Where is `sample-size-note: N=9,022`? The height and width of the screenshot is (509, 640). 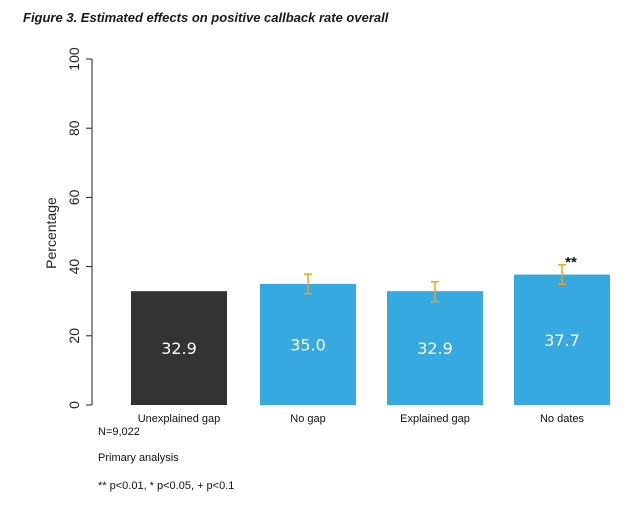
sample-size-note: N=9,022 is located at coordinates (119, 432).